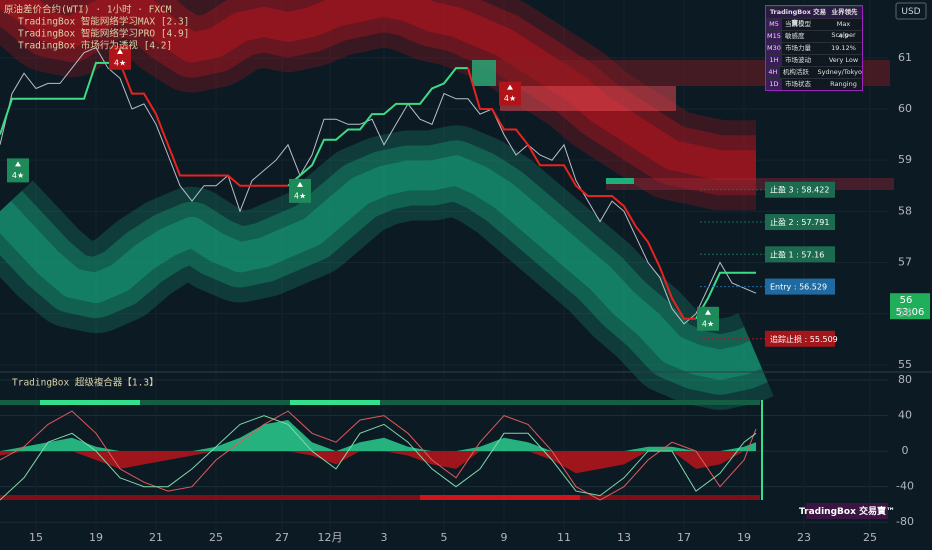  I want to click on table-cell: 19.12%, so click(843, 48).